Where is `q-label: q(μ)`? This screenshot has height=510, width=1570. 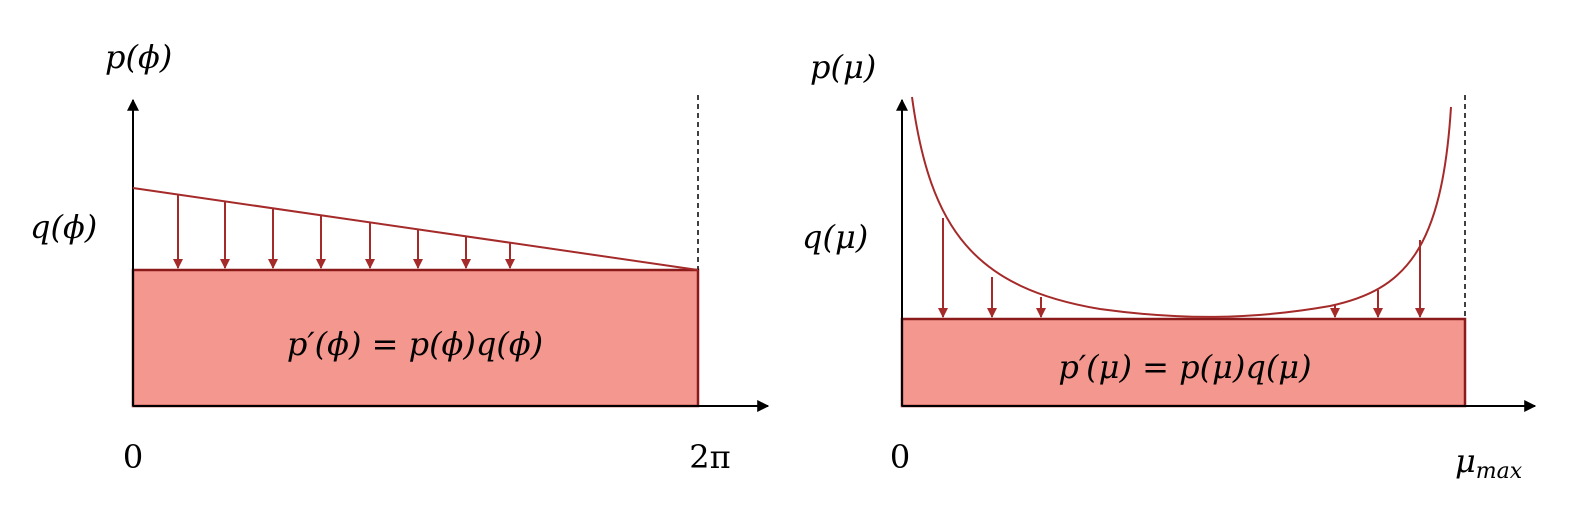 q-label: q(μ) is located at coordinates (835, 237).